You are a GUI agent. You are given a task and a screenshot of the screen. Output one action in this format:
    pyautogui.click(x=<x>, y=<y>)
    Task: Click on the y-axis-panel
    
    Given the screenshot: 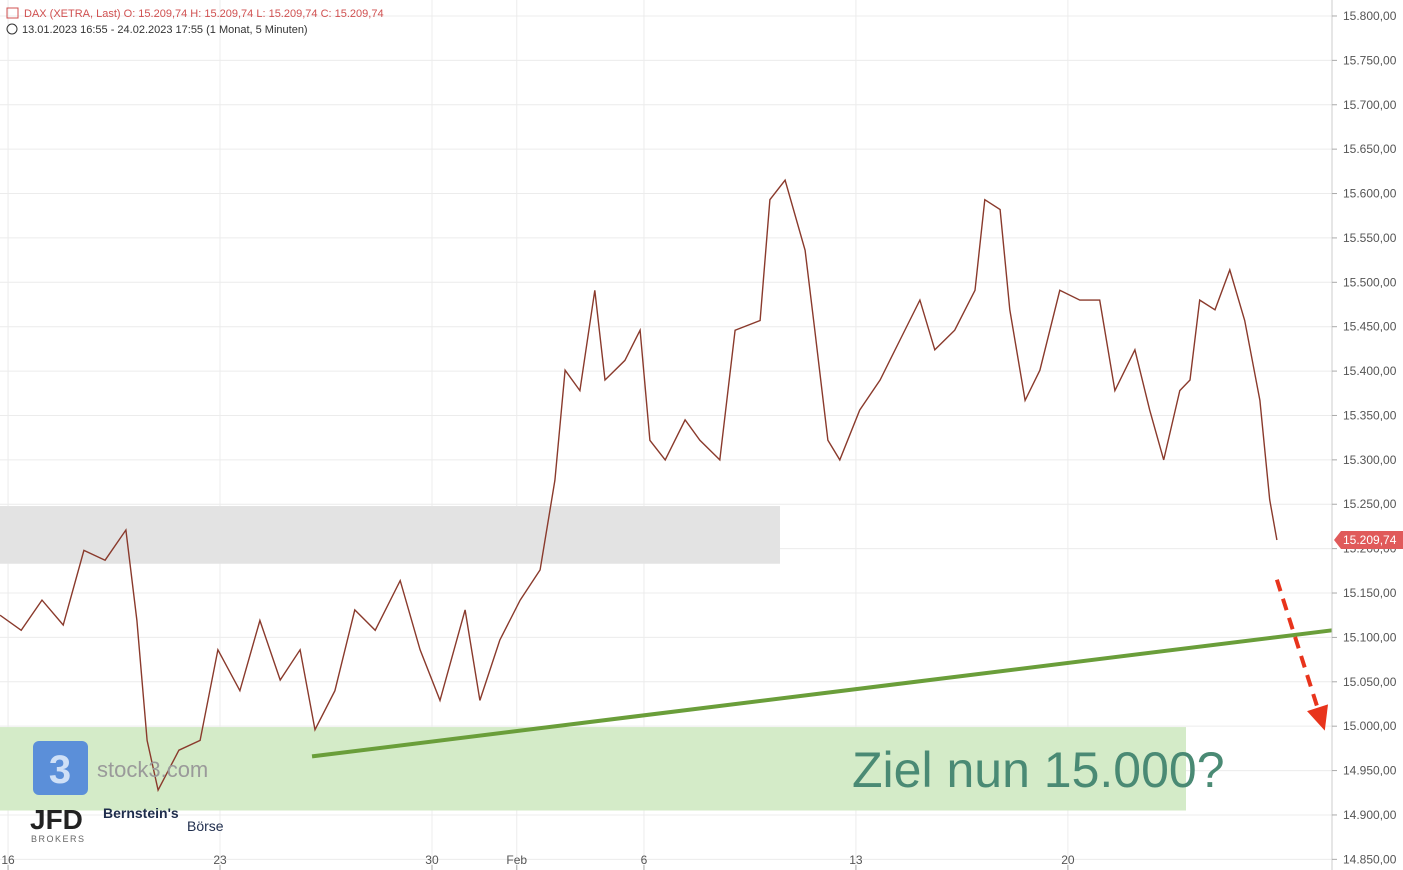 What is the action you would take?
    pyautogui.click(x=1367, y=435)
    